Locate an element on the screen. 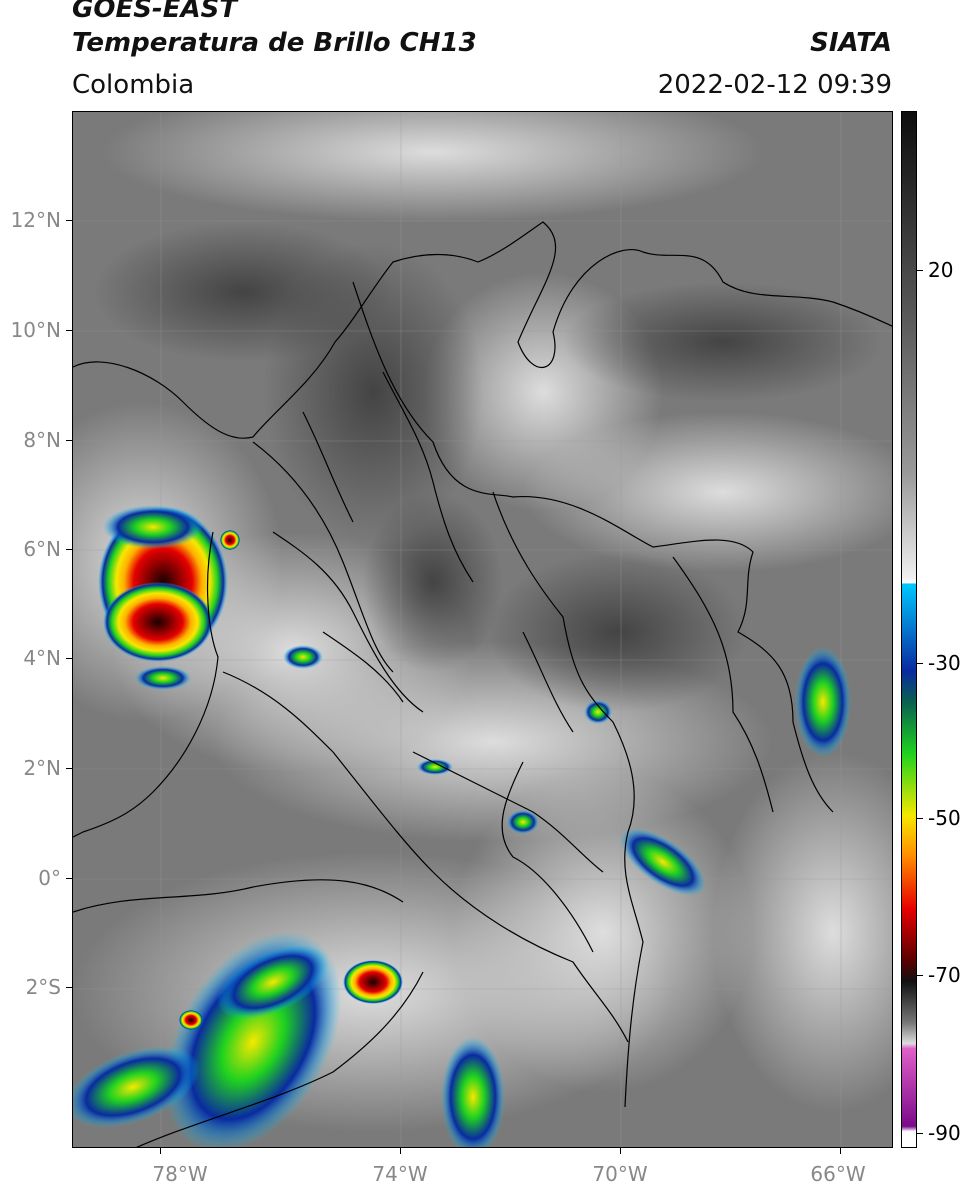 This screenshot has width=966, height=1190. convective-storm-pacific is located at coordinates (169, 597).